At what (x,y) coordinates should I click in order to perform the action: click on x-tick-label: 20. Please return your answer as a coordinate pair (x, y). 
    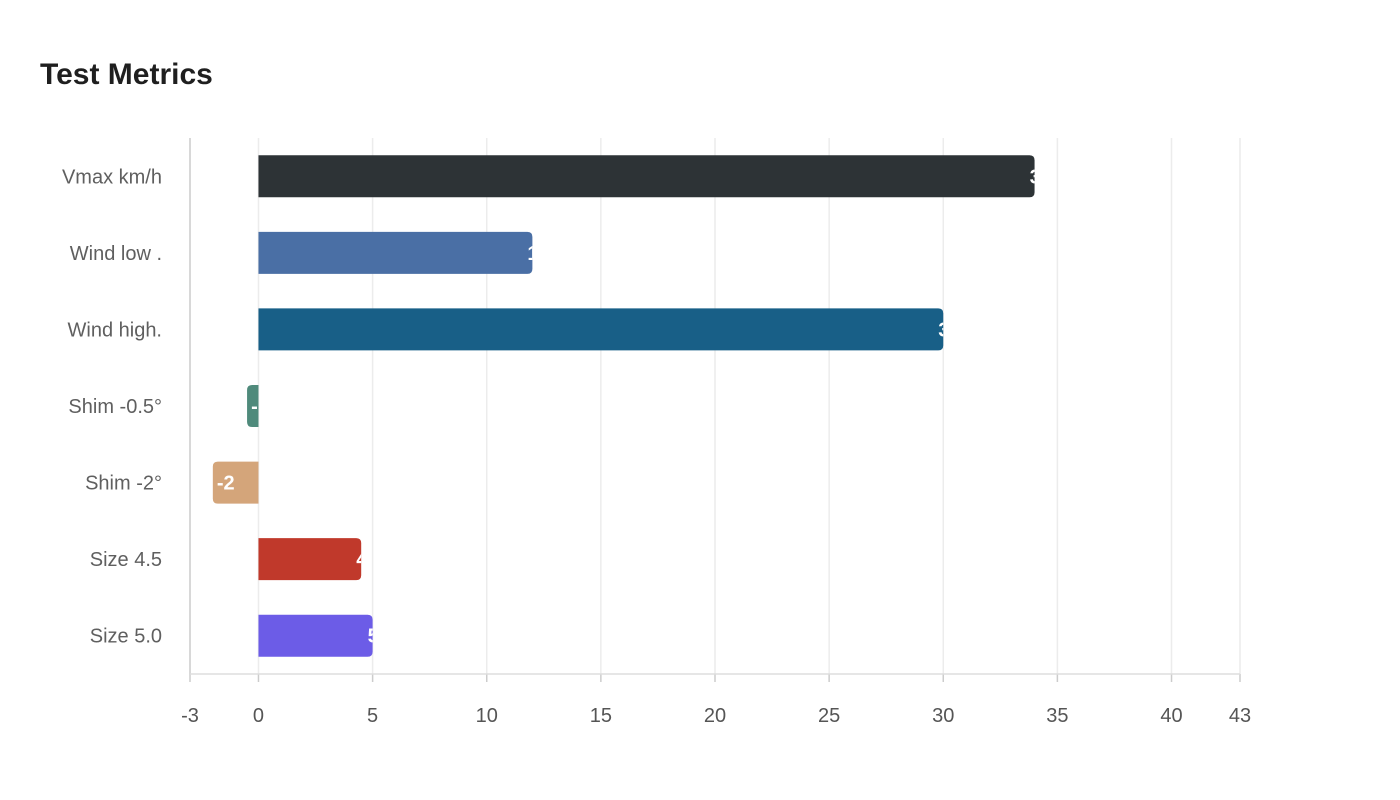
    Looking at the image, I should click on (715, 716).